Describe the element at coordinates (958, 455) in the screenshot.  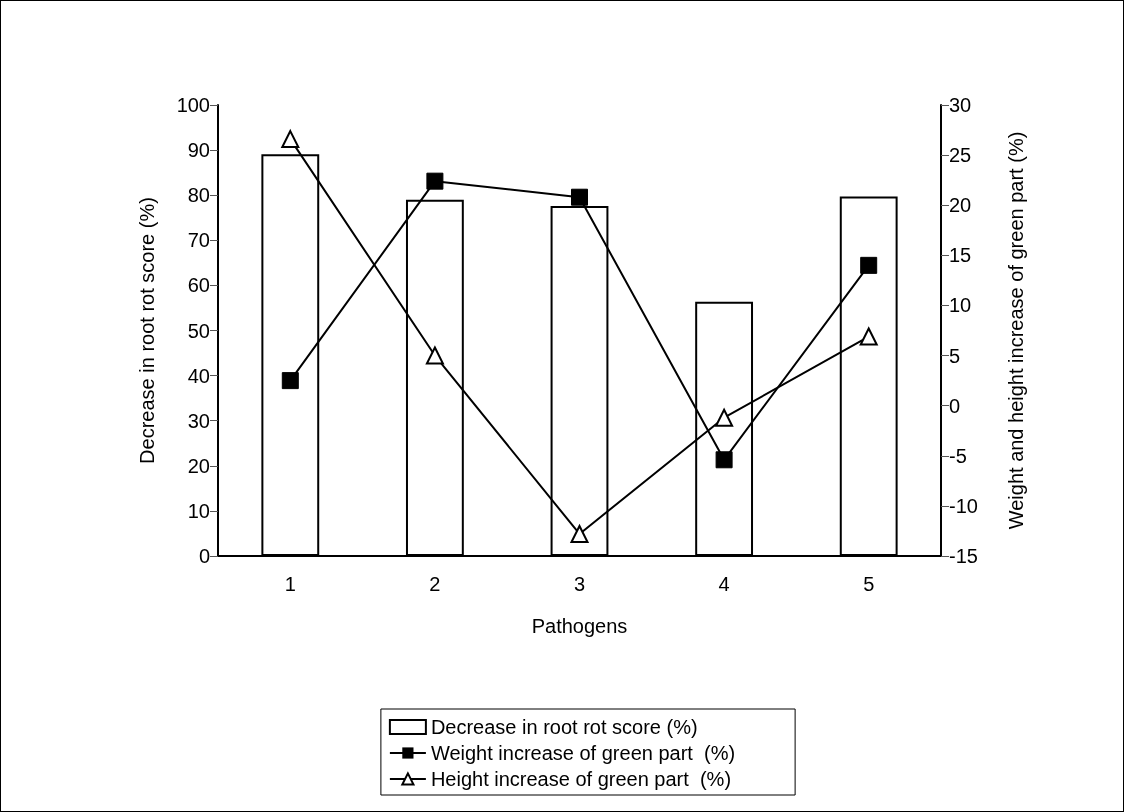
I see `y2-tick-label: -5` at that location.